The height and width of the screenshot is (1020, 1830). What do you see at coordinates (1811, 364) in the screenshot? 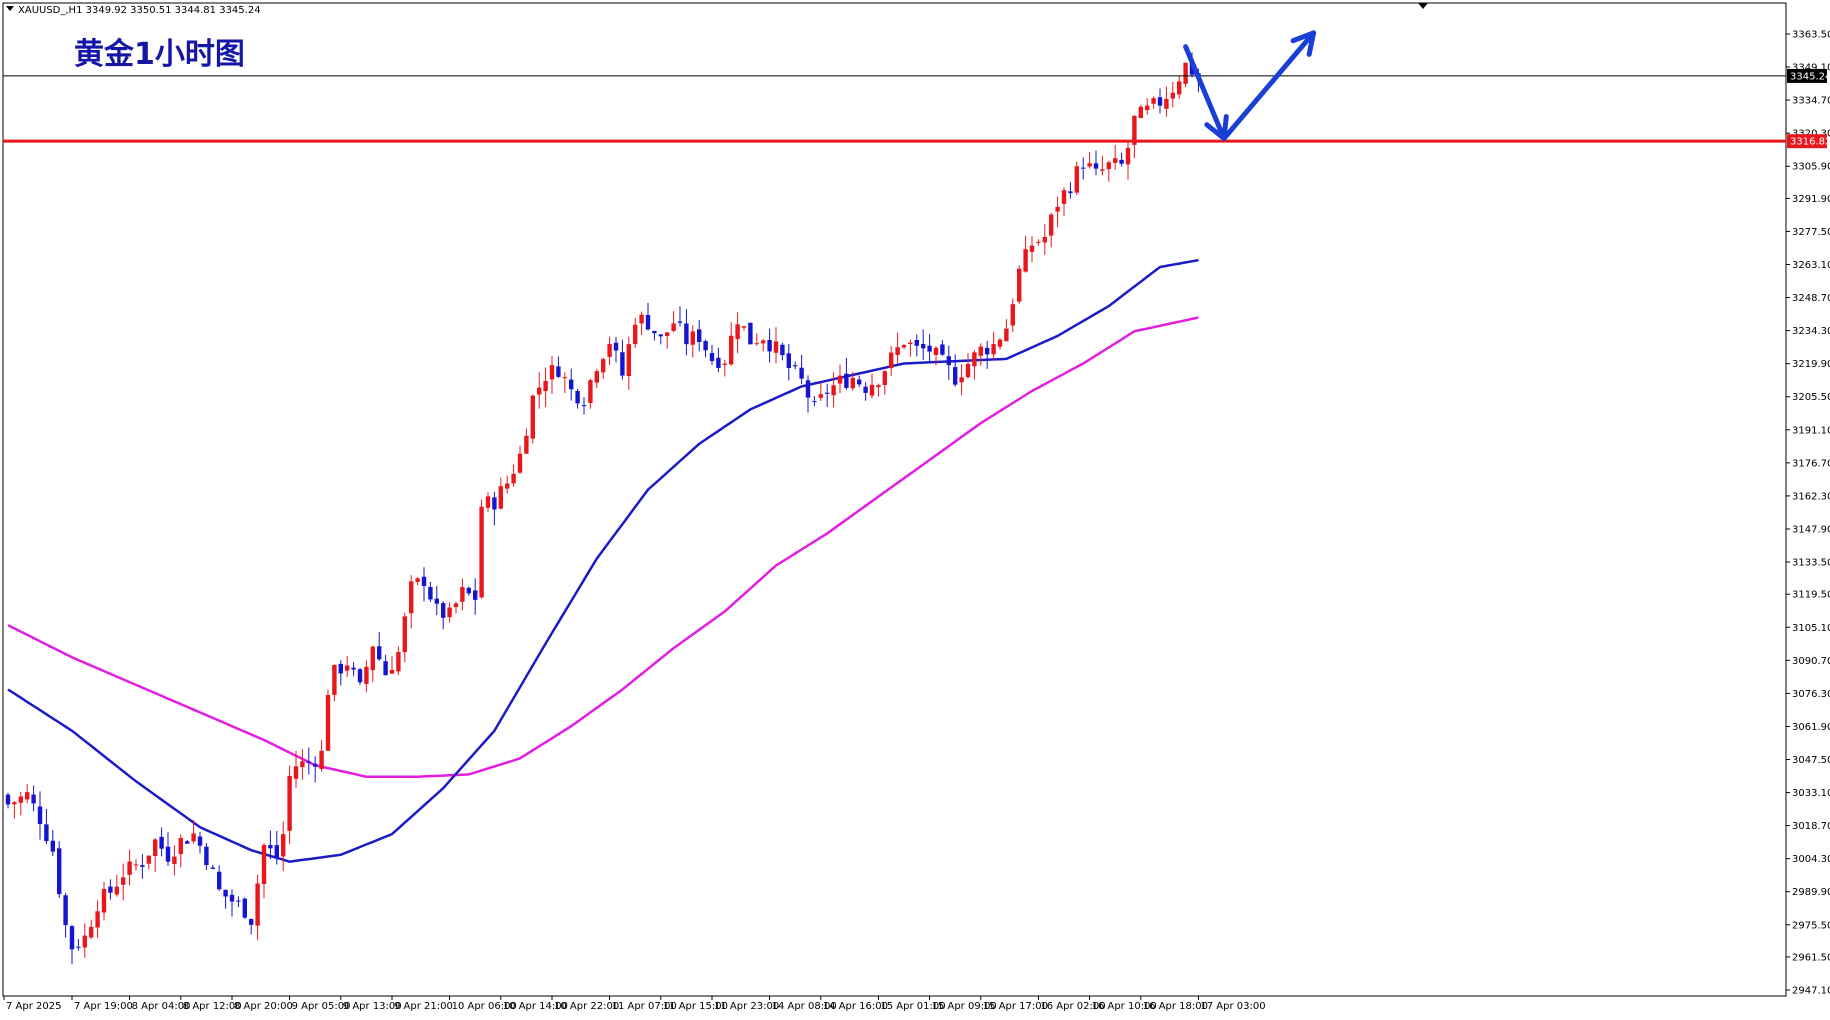
I see `y-tick-label: 3219.90` at bounding box center [1811, 364].